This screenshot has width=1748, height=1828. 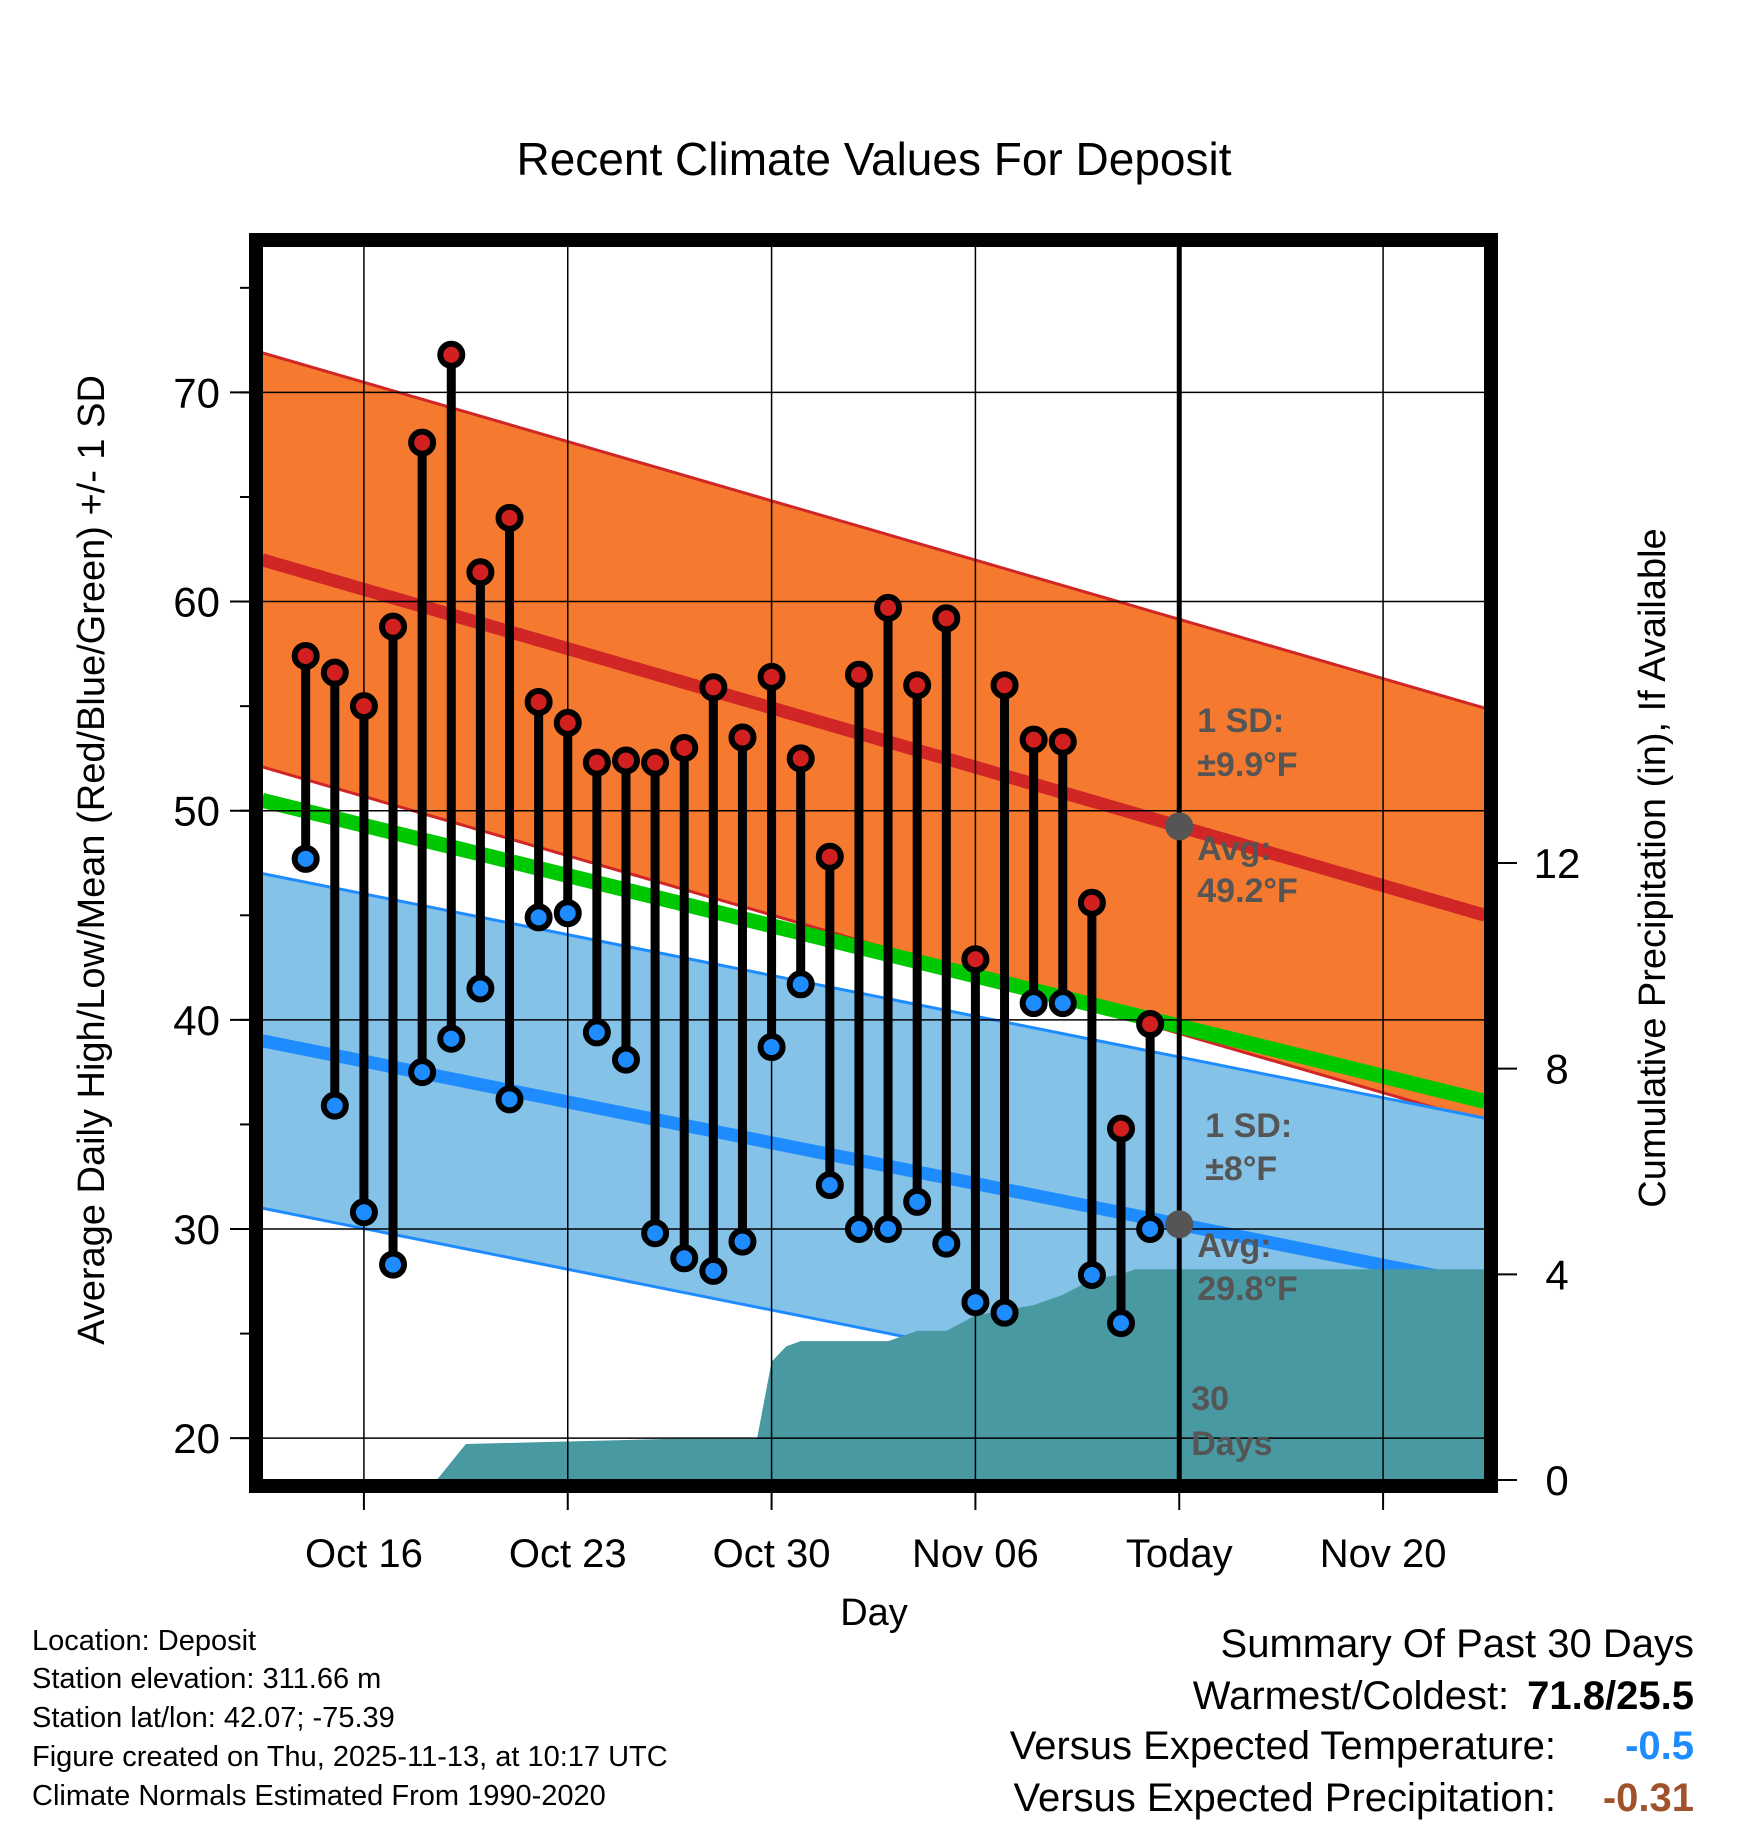 What do you see at coordinates (1247, 1289) in the screenshot?
I see `low-avg-label-line2: 29.8°F` at bounding box center [1247, 1289].